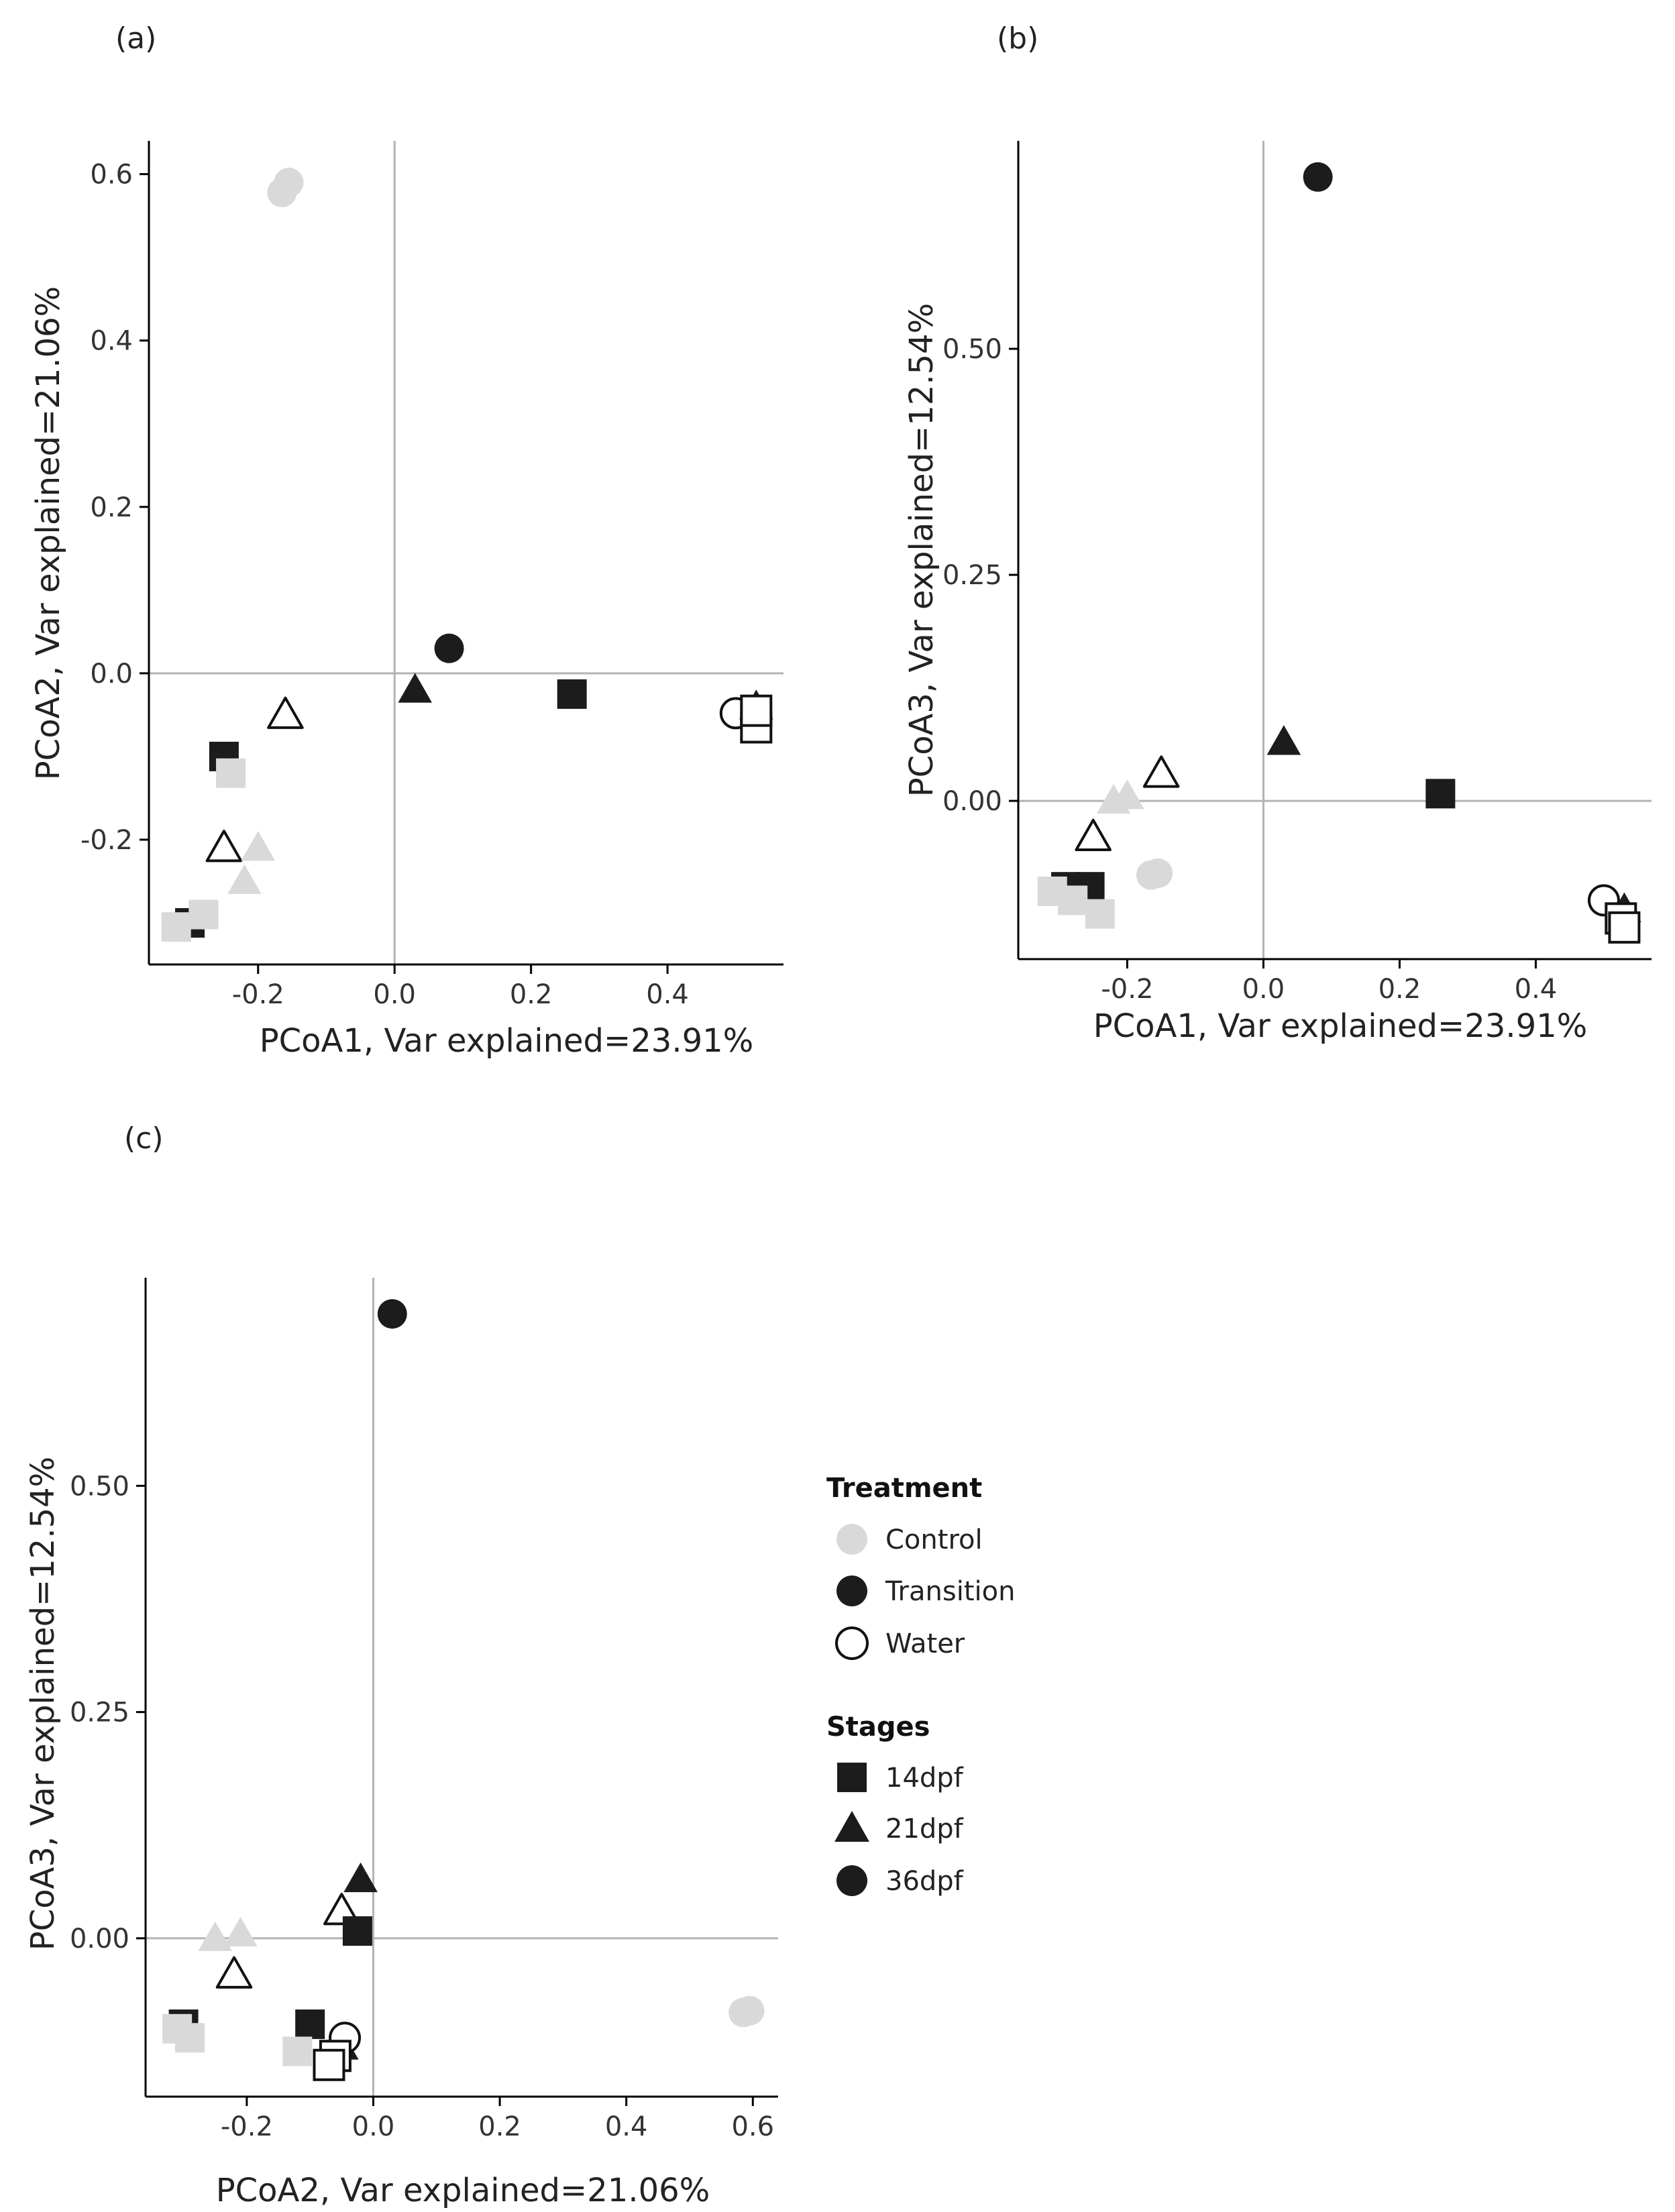  I want to click on panel-b-point-control-triangle, so click(1113, 798).